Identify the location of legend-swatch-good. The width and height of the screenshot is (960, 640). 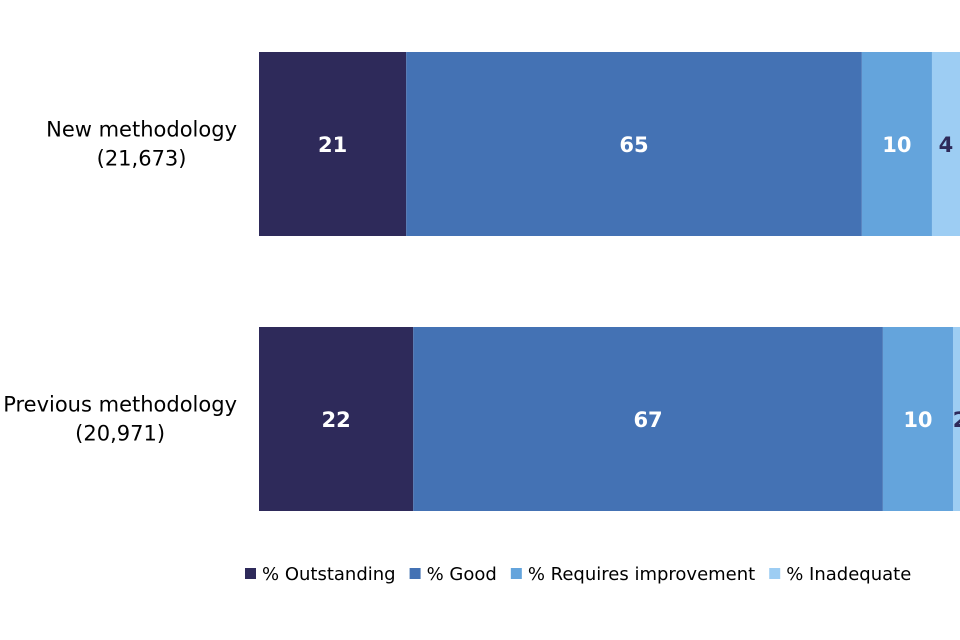
(415, 573).